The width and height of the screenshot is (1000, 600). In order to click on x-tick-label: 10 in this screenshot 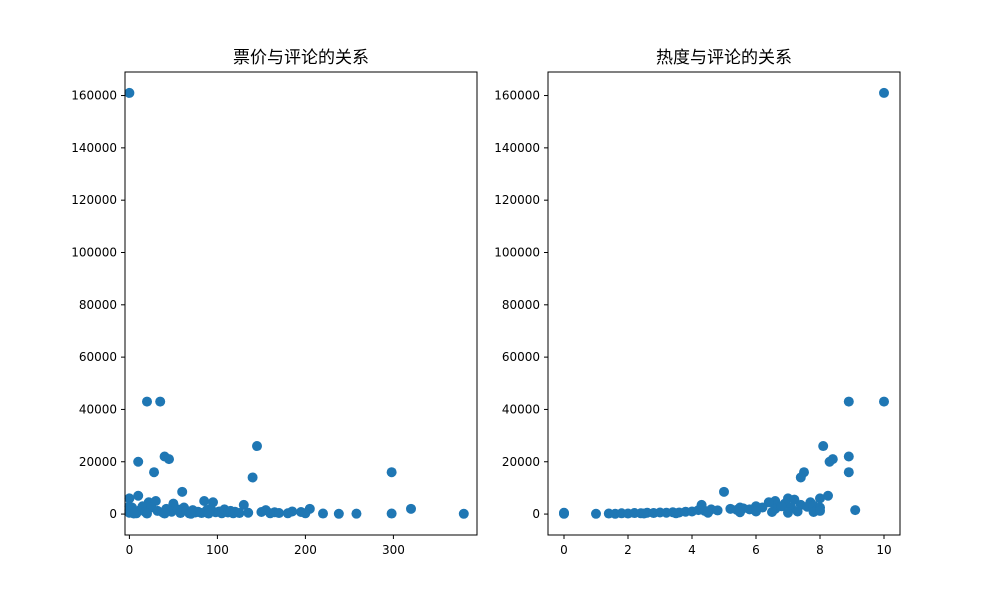, I will do `click(883, 550)`.